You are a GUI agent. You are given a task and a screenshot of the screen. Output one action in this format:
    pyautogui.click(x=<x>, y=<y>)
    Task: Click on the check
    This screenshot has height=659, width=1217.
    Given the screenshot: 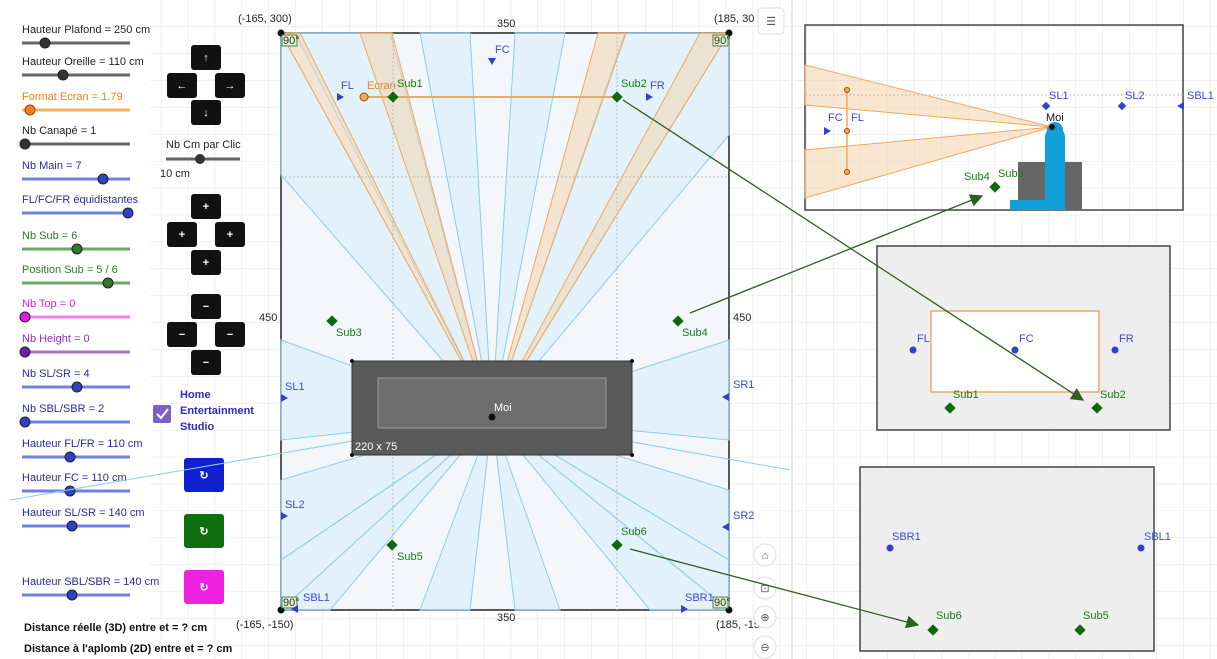 What is the action you would take?
    pyautogui.click(x=162, y=414)
    